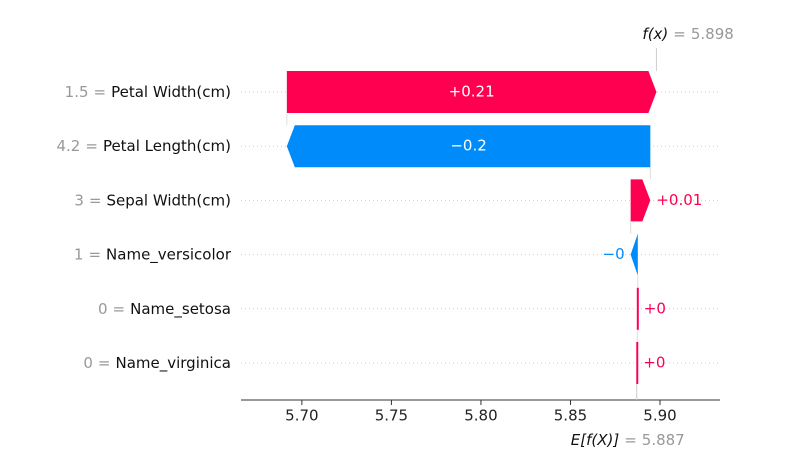 Image resolution: width=800 pixels, height=450 pixels. I want to click on feature-label: 0 = Name_virginica, so click(157, 363).